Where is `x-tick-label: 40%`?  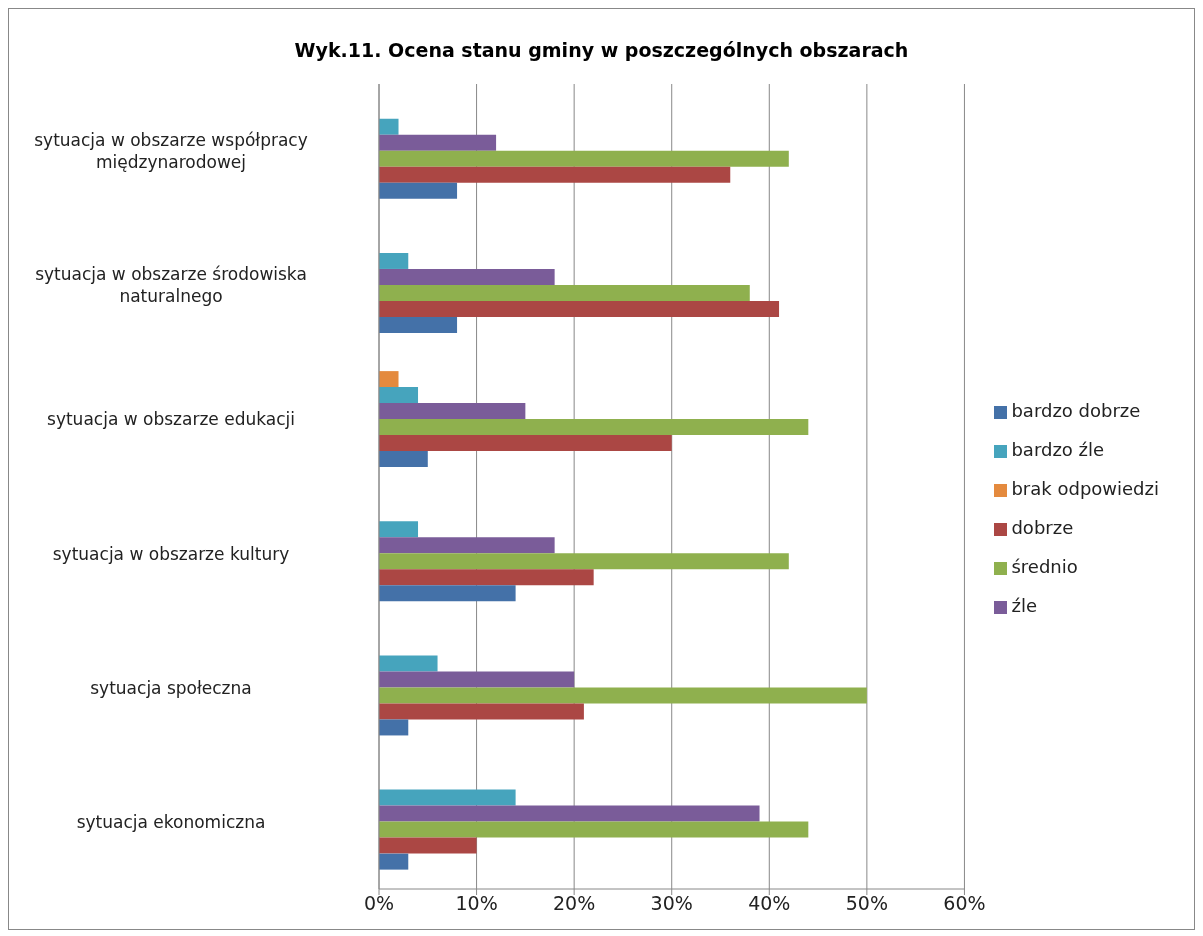 x-tick-label: 40% is located at coordinates (769, 903).